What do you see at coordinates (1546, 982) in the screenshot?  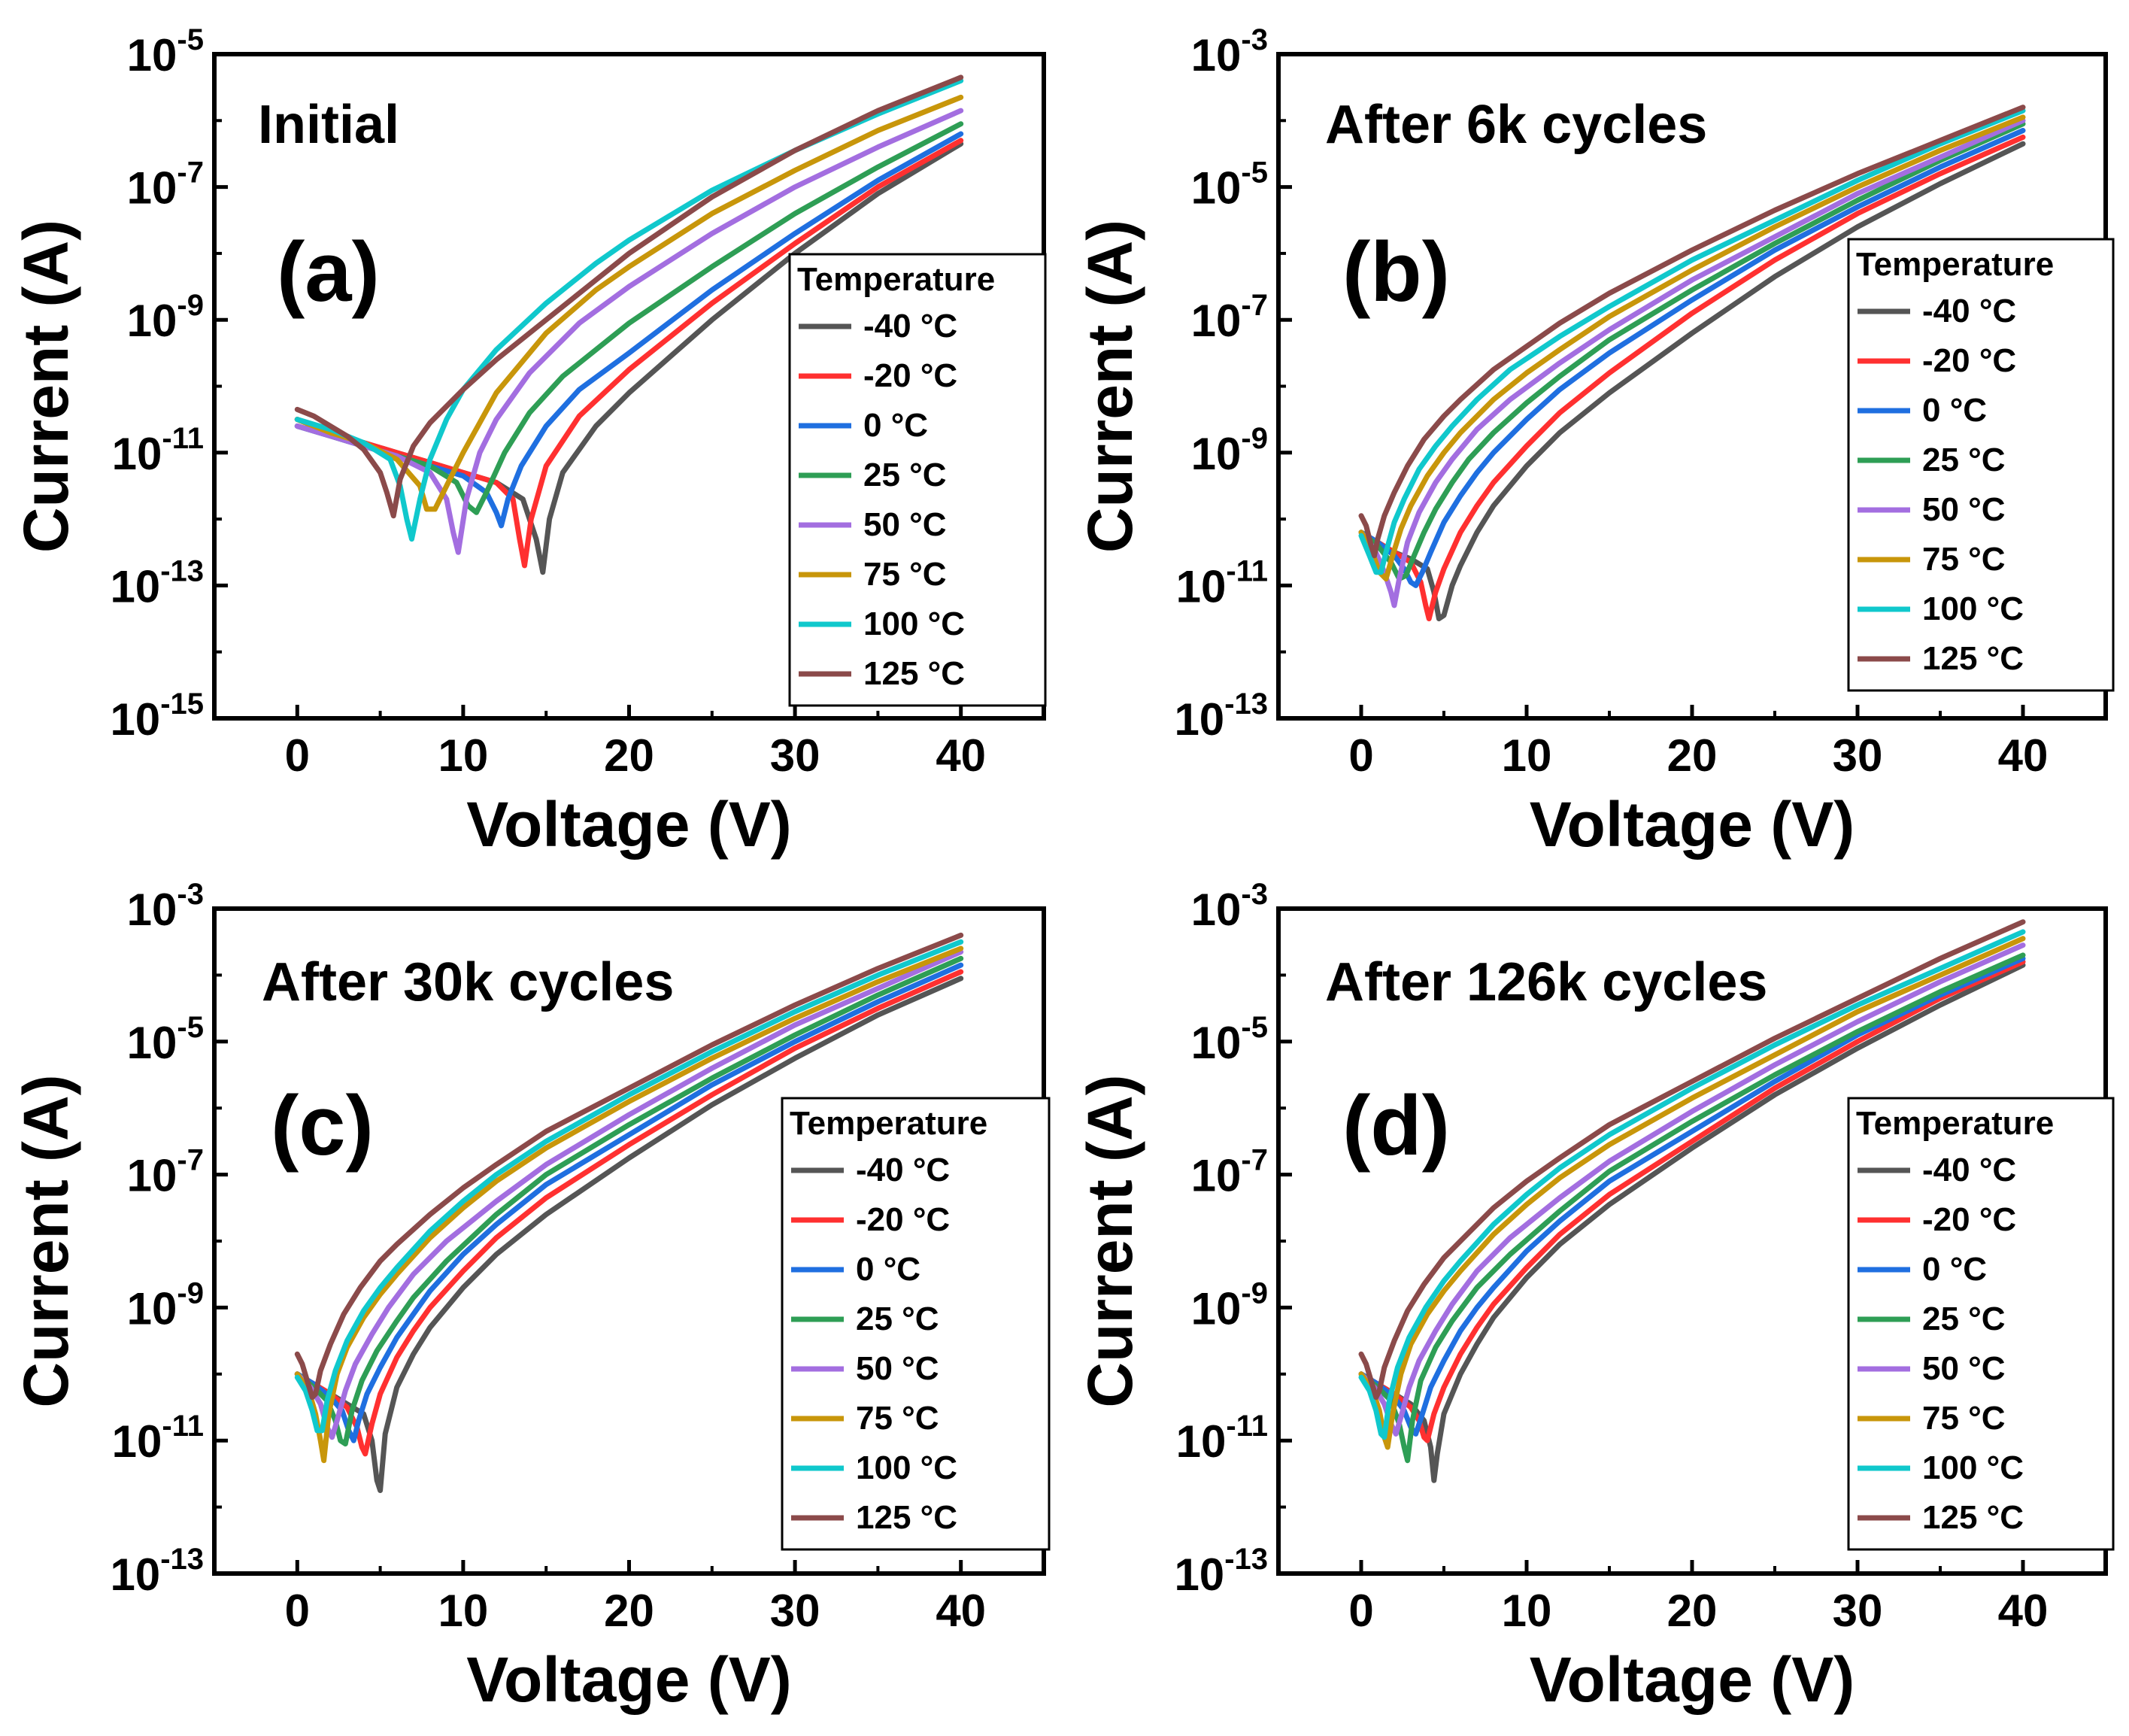 I see `panel-title: After 126k cycles` at bounding box center [1546, 982].